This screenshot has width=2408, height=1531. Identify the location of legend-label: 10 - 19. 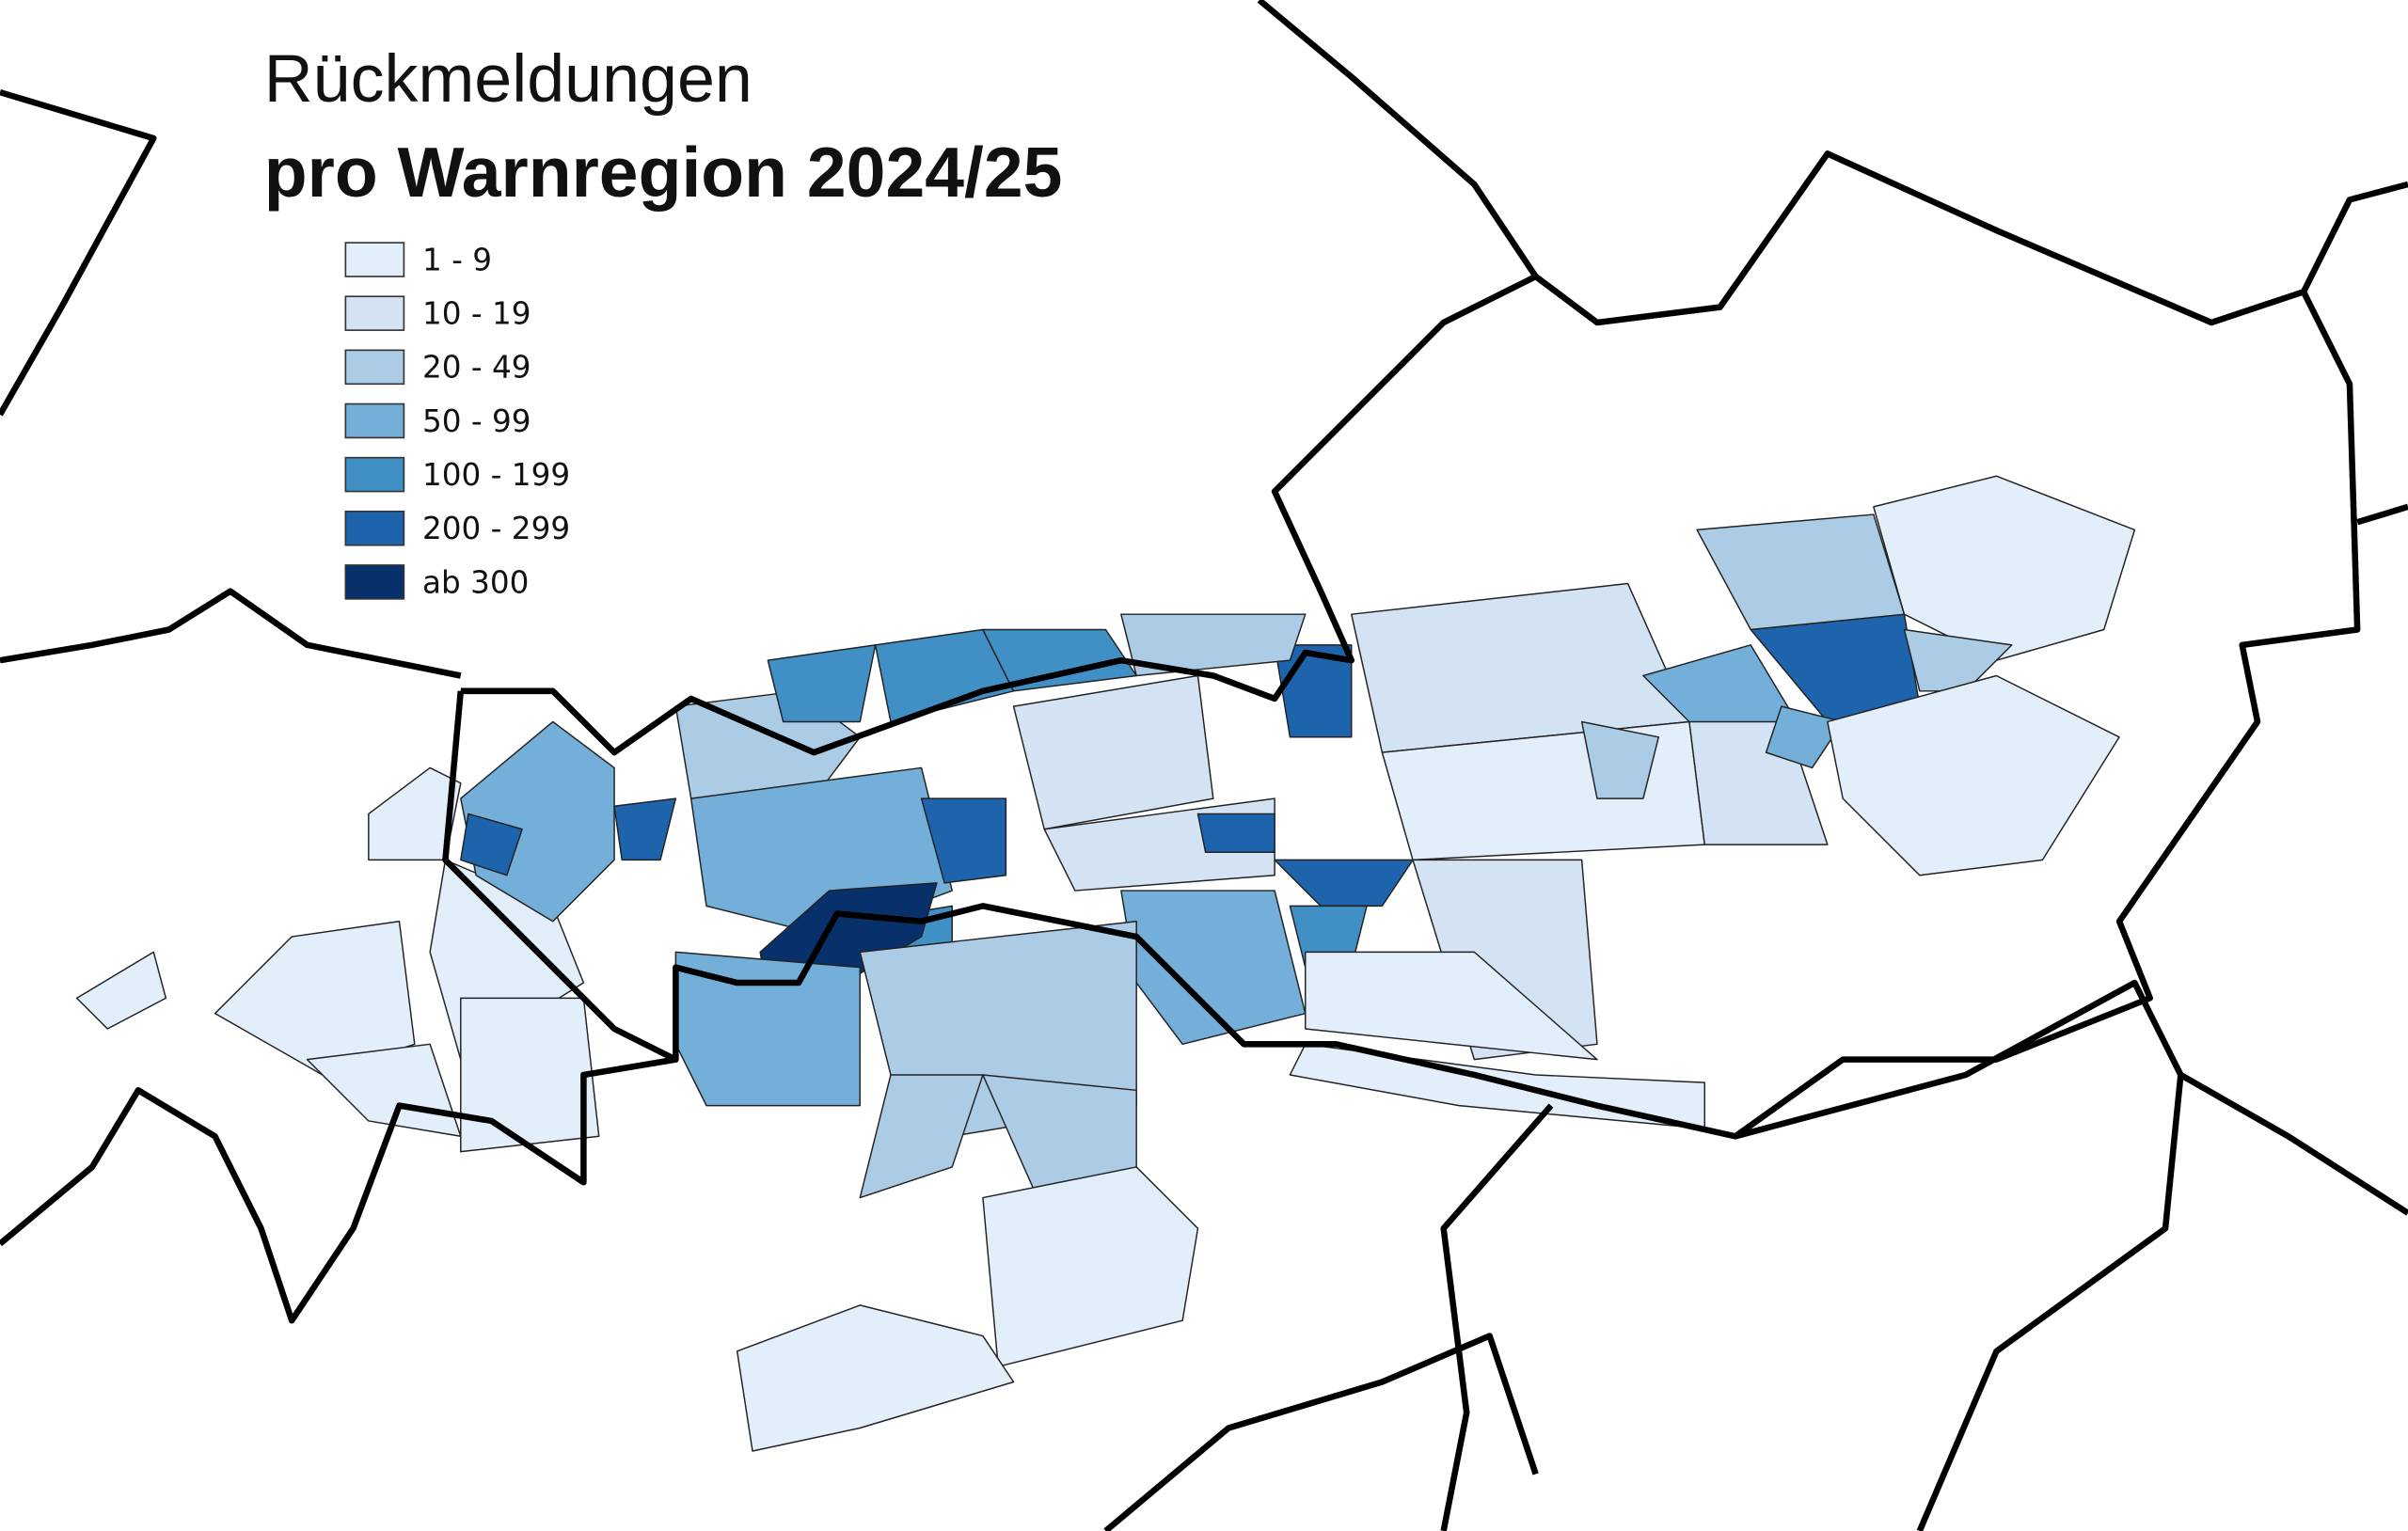
(477, 314).